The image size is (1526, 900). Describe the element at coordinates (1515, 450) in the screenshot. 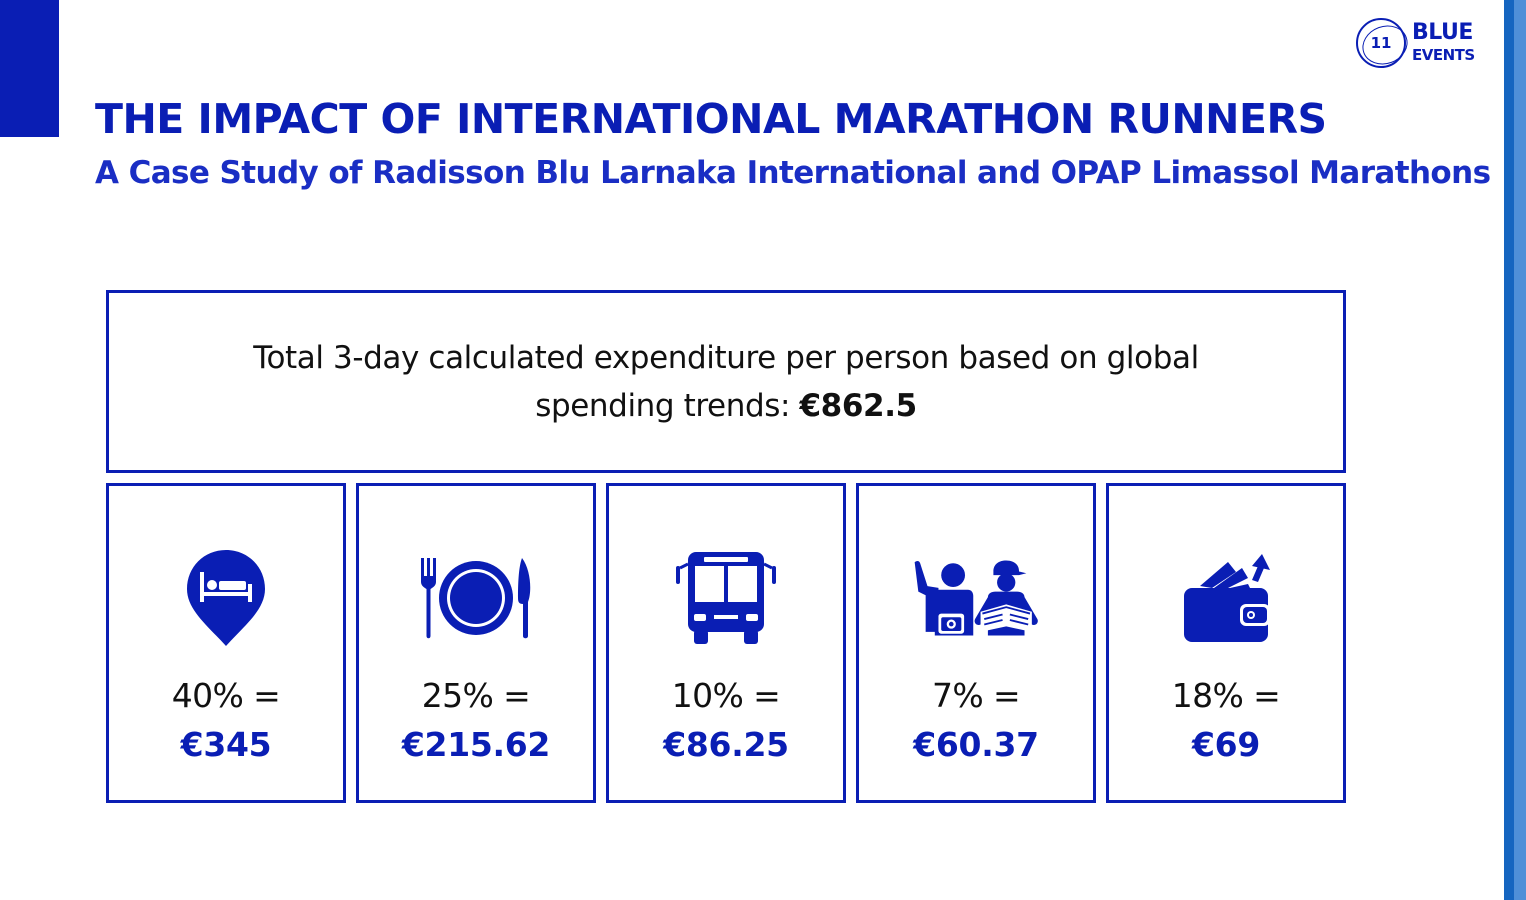

I see `edge-stripe` at that location.